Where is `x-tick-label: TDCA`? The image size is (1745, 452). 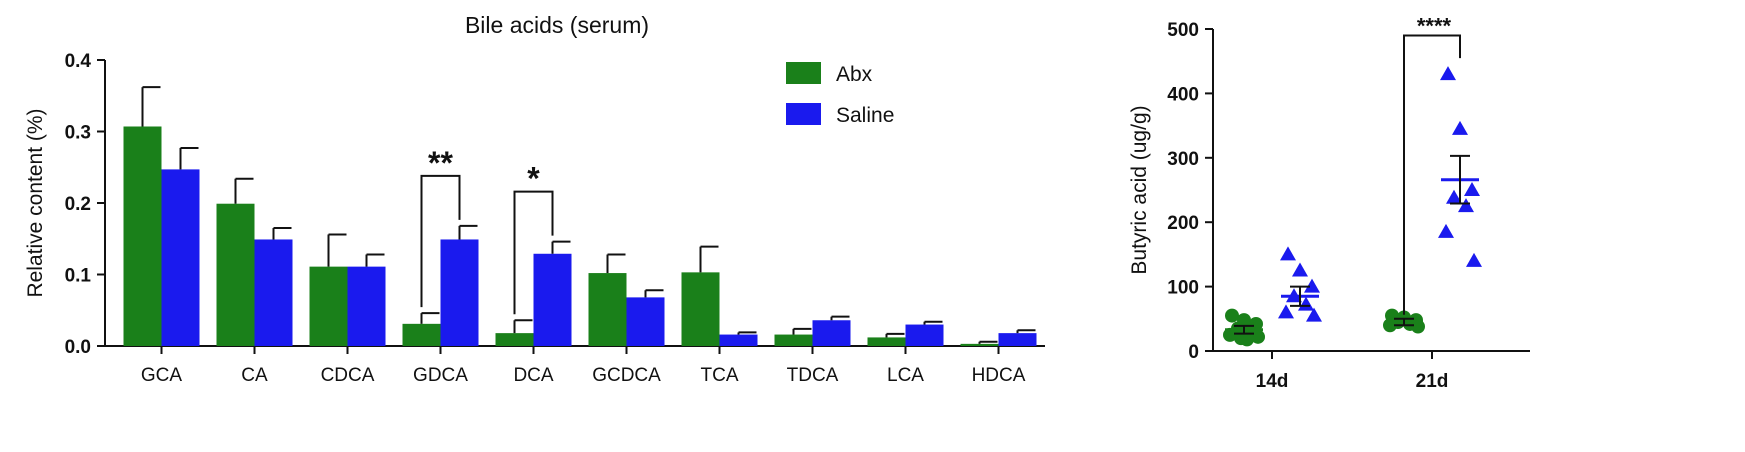
x-tick-label: TDCA is located at coordinates (813, 375).